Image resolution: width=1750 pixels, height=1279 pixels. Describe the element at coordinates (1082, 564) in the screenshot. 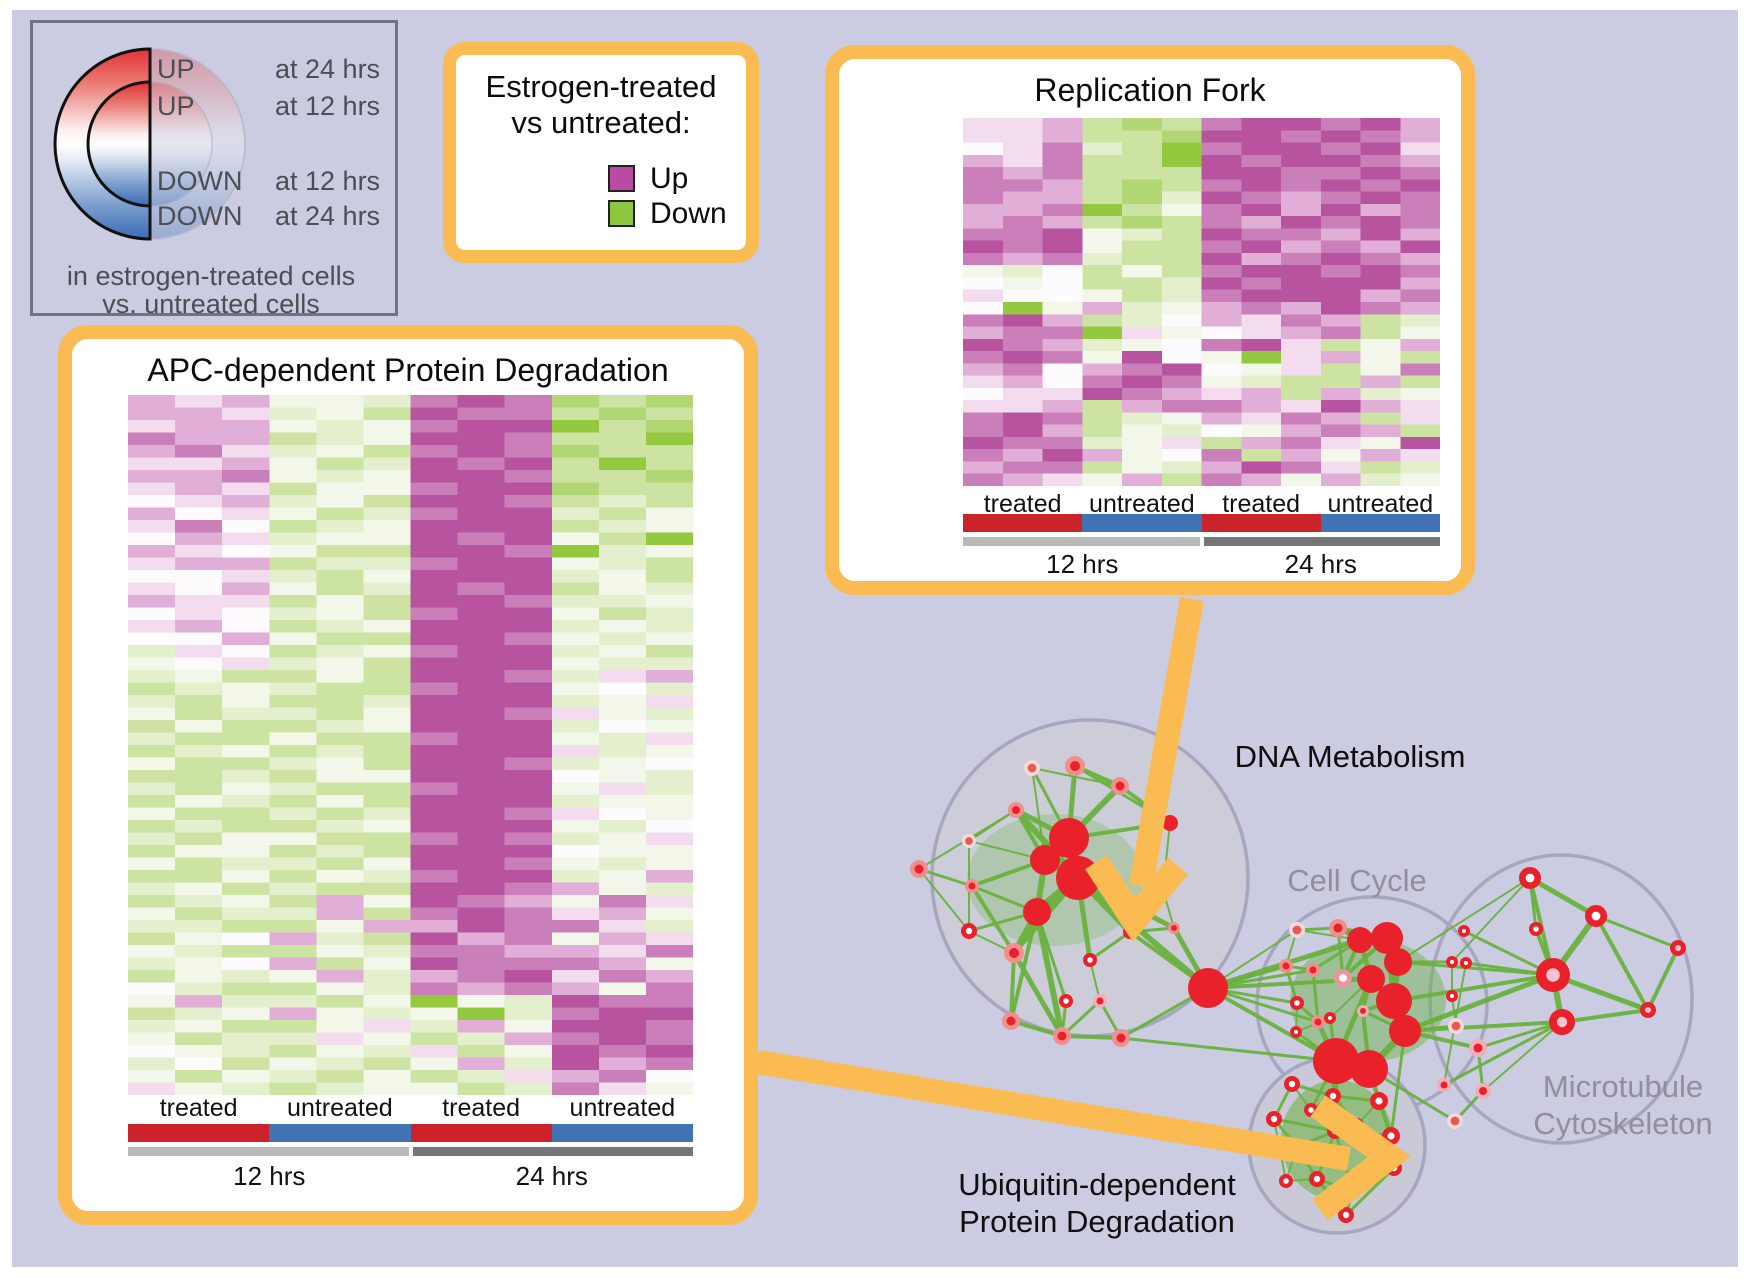

I see `rep-time-12hrs: 12 hrs` at that location.